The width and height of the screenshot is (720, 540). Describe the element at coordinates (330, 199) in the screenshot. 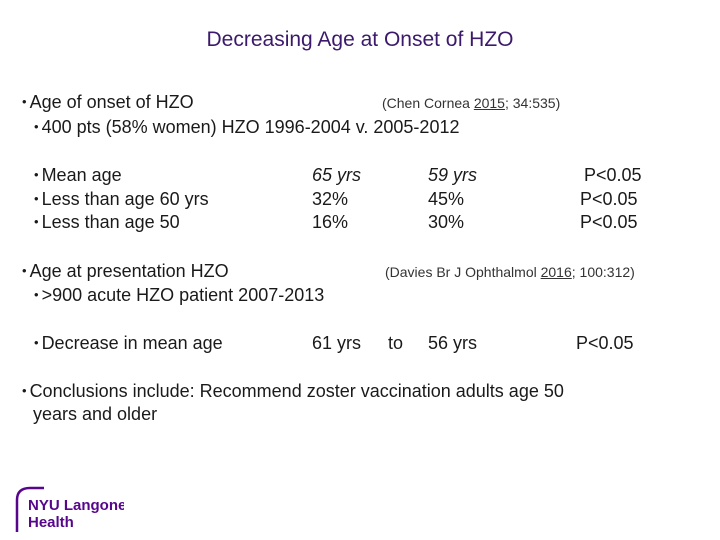

I see `table-cell-v1: 32%` at that location.